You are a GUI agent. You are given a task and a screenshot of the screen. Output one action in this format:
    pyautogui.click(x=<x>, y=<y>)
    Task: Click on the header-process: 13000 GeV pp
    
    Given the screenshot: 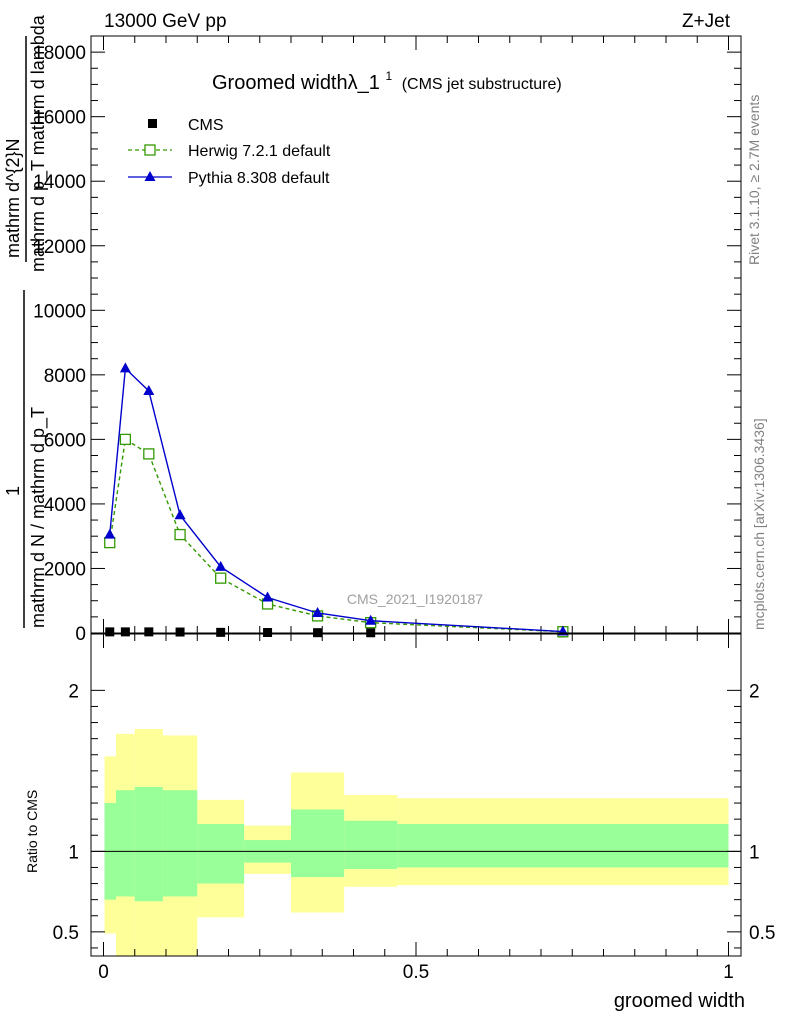 What is the action you would take?
    pyautogui.click(x=165, y=21)
    